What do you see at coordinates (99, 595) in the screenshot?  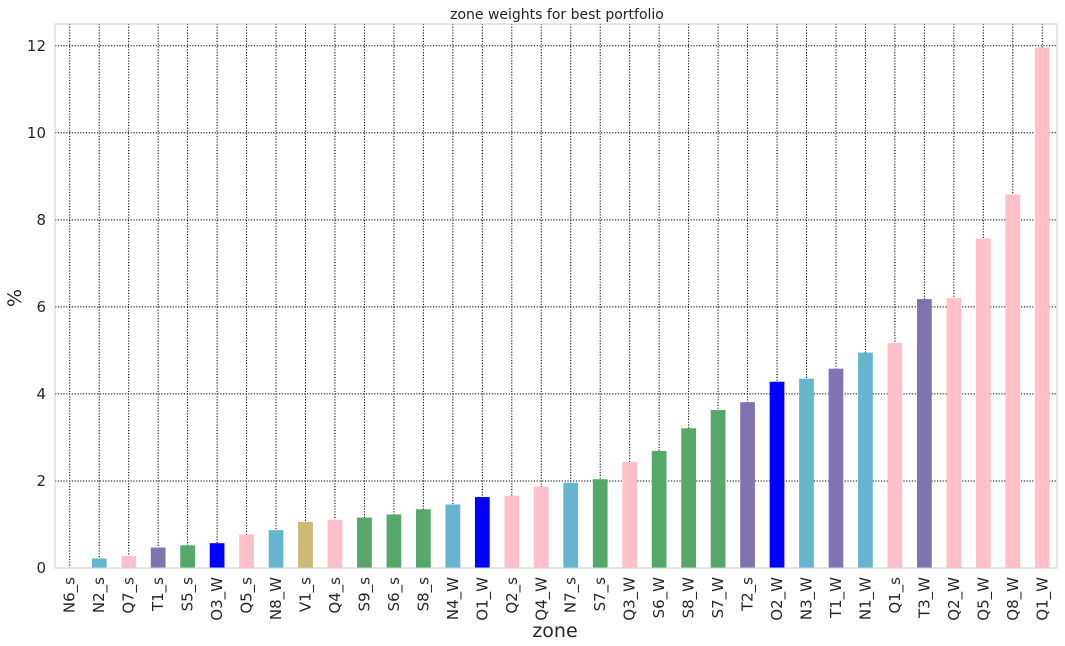 I see `x-tick-label: N2_s` at bounding box center [99, 595].